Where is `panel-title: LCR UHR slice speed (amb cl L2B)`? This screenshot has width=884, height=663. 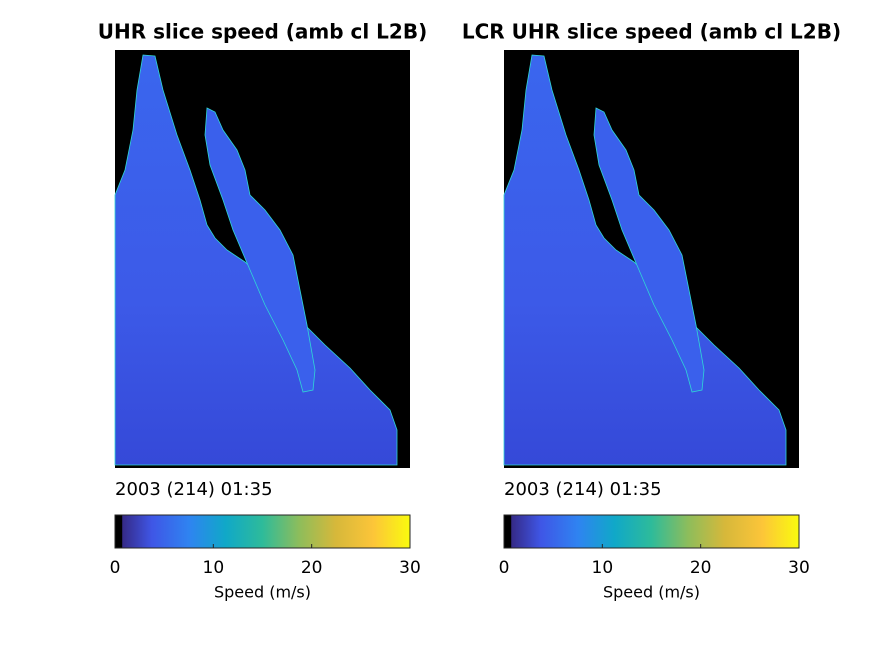
panel-title: LCR UHR slice speed (amb cl L2B) is located at coordinates (651, 32).